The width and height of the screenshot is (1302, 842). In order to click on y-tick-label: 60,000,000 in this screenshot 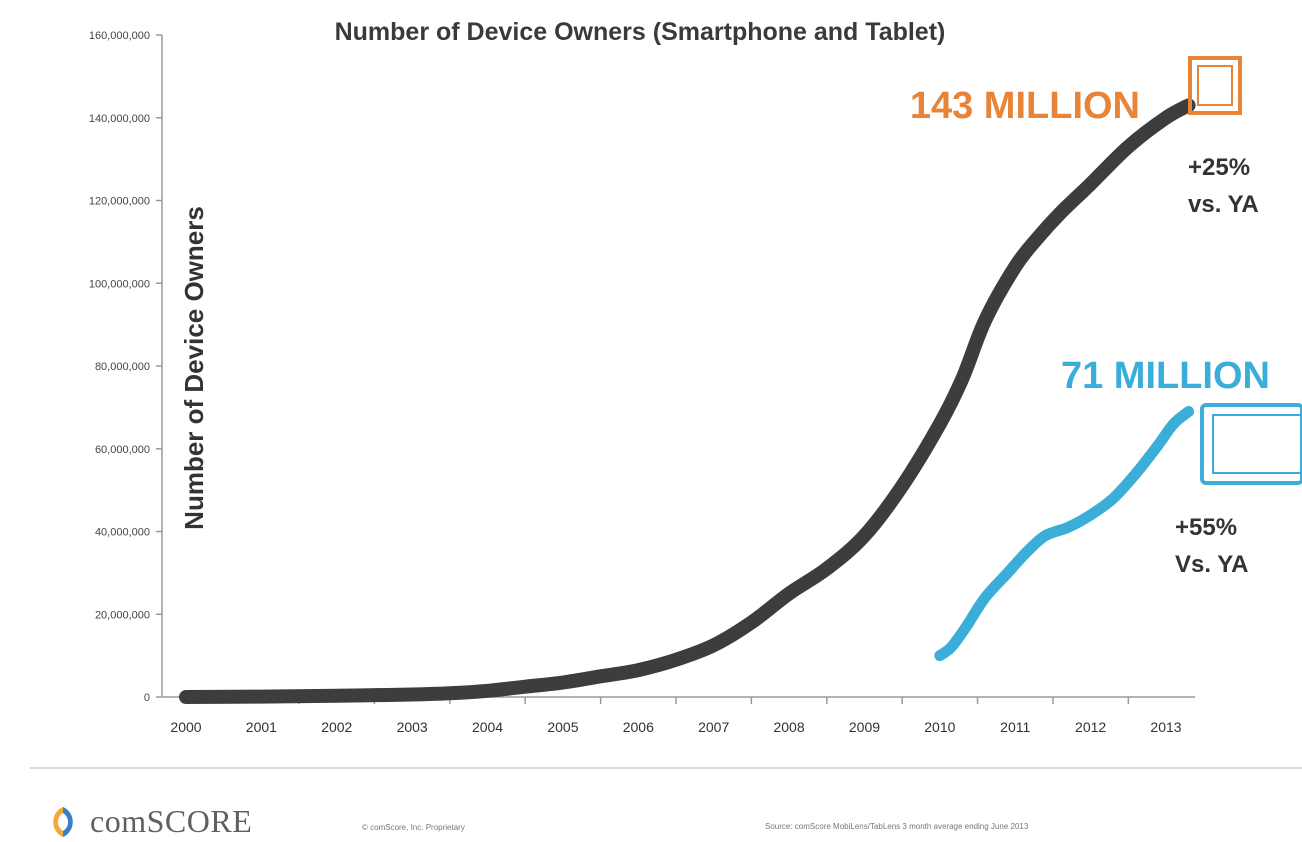, I will do `click(122, 450)`.